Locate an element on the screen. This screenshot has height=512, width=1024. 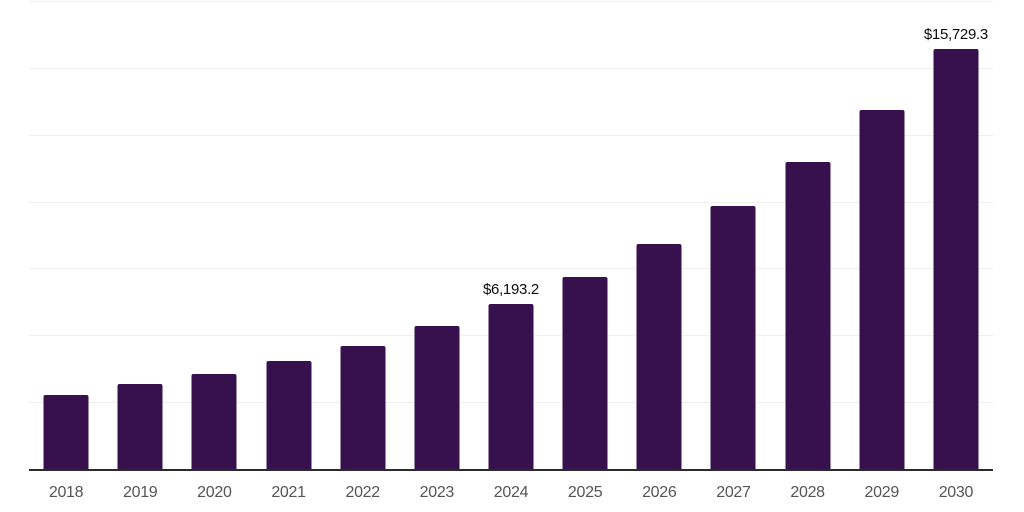
bar-2025 is located at coordinates (585, 373).